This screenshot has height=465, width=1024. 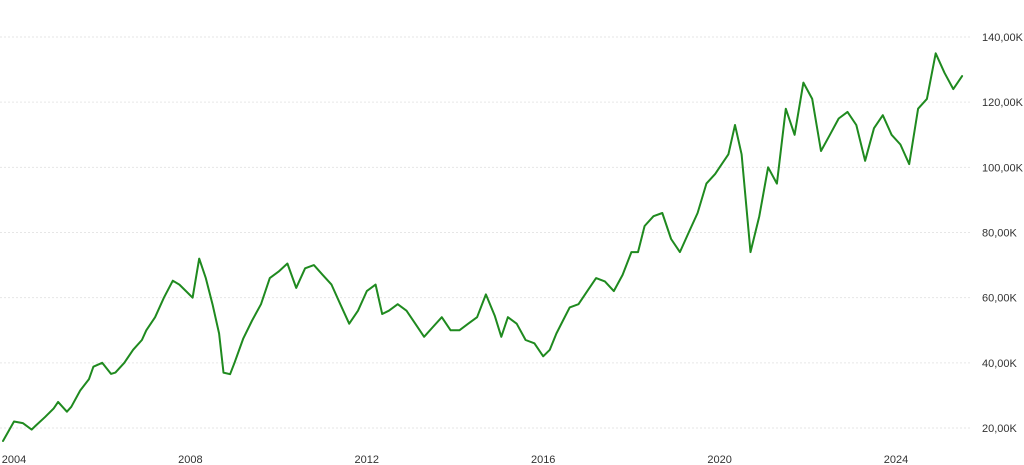 What do you see at coordinates (1000, 234) in the screenshot?
I see `y-tick-label: 80,00K` at bounding box center [1000, 234].